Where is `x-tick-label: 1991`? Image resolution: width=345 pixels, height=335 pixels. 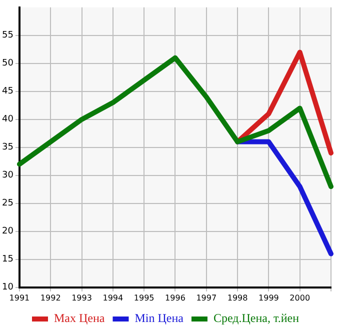 x-tick-label: 1991 is located at coordinates (19, 297).